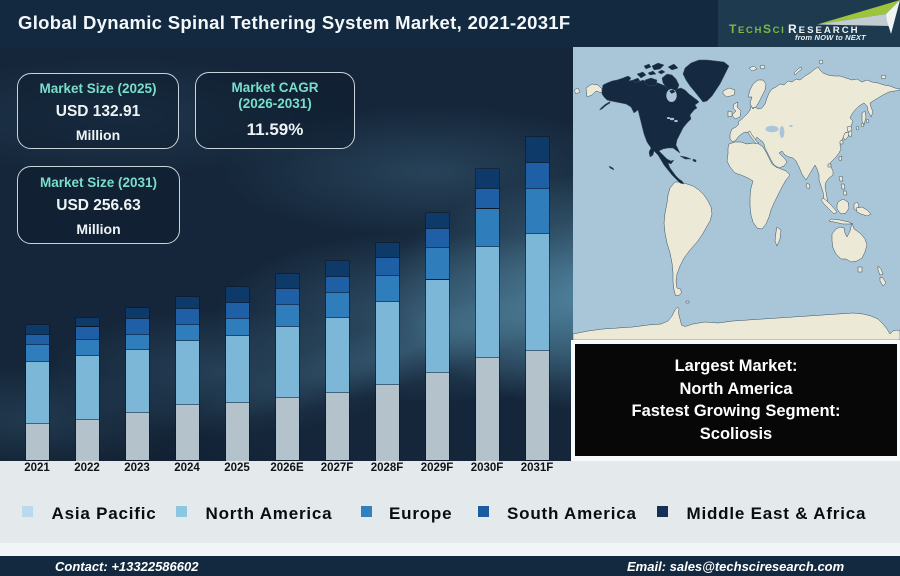 This screenshot has width=900, height=576. I want to click on svg-text: TECHSCI, so click(757, 29).